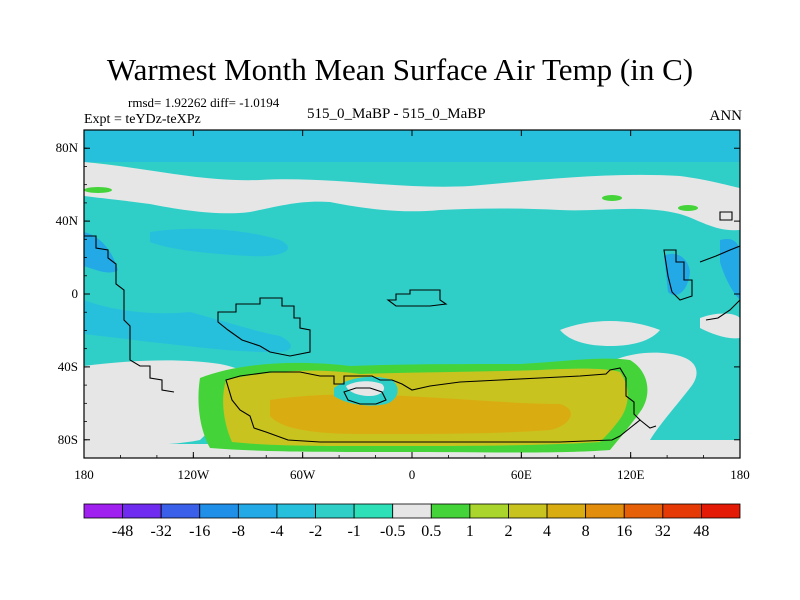 This screenshot has height=600, width=800. I want to click on colorbar-label: 4, so click(547, 531).